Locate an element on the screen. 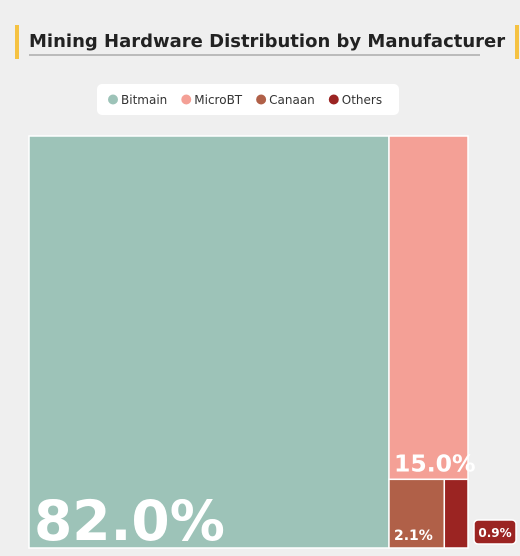 Image resolution: width=520 pixels, height=556 pixels. legend-label: Canaan is located at coordinates (292, 100).